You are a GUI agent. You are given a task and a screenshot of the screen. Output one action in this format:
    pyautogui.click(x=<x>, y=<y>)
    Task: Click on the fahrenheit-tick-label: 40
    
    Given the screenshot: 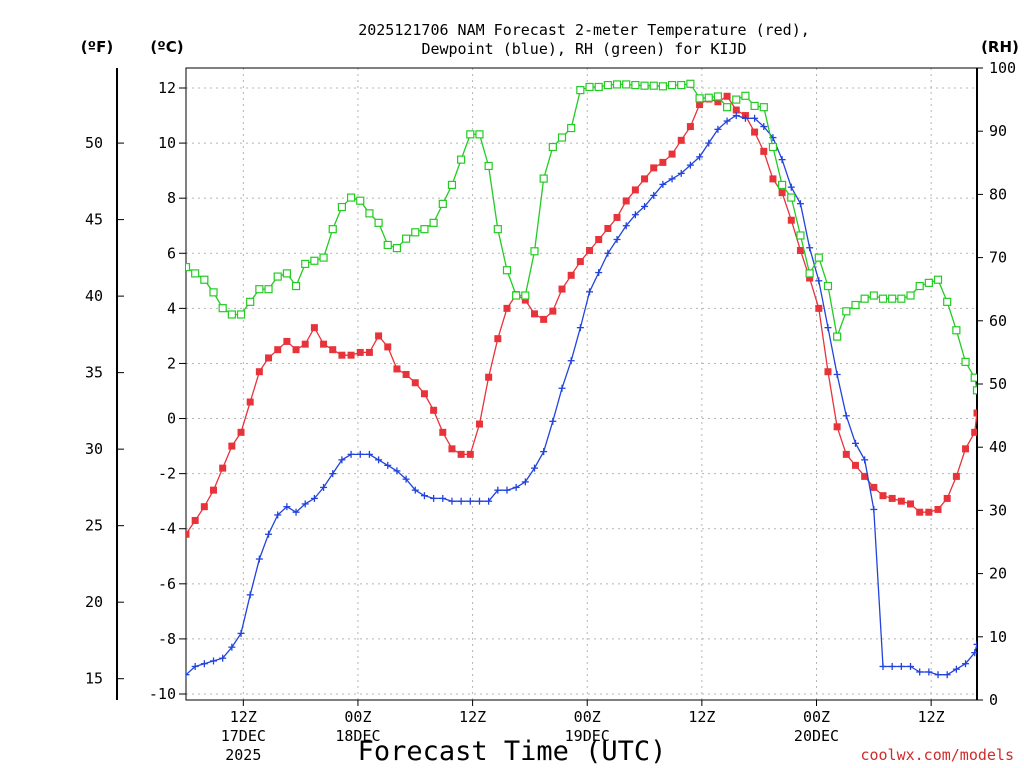 What is the action you would take?
    pyautogui.click(x=94, y=296)
    